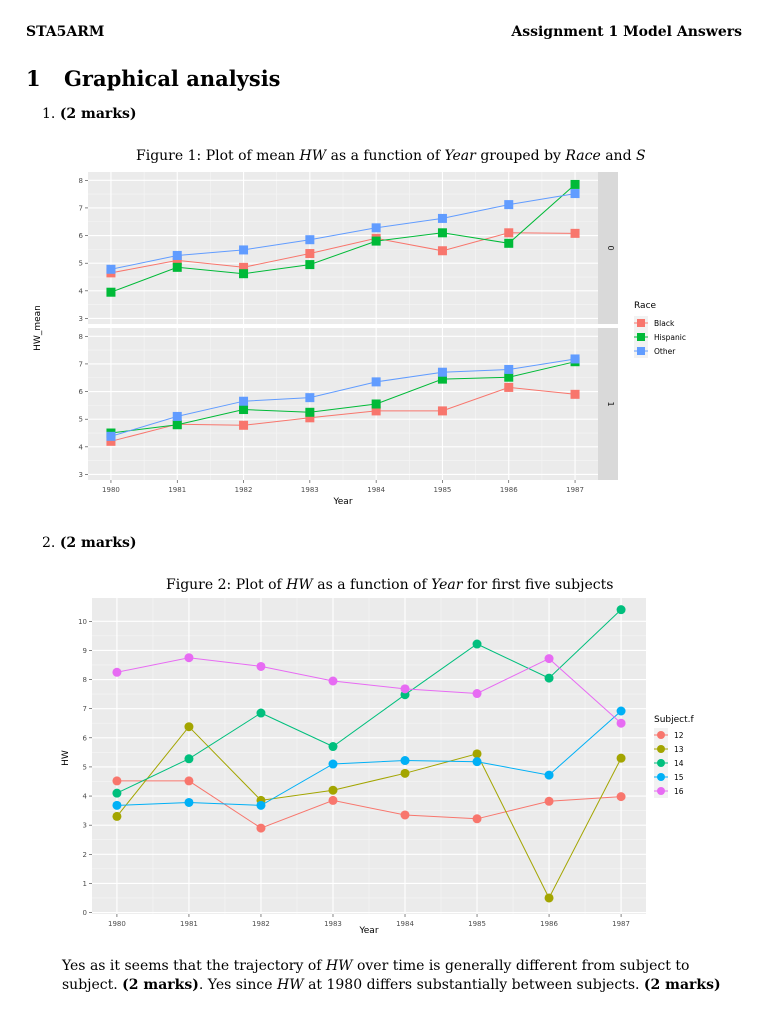 The height and width of the screenshot is (1024, 768). Describe the element at coordinates (626, 32) in the screenshot. I see `running-header-right: Assignment 1 Model Answers` at that location.